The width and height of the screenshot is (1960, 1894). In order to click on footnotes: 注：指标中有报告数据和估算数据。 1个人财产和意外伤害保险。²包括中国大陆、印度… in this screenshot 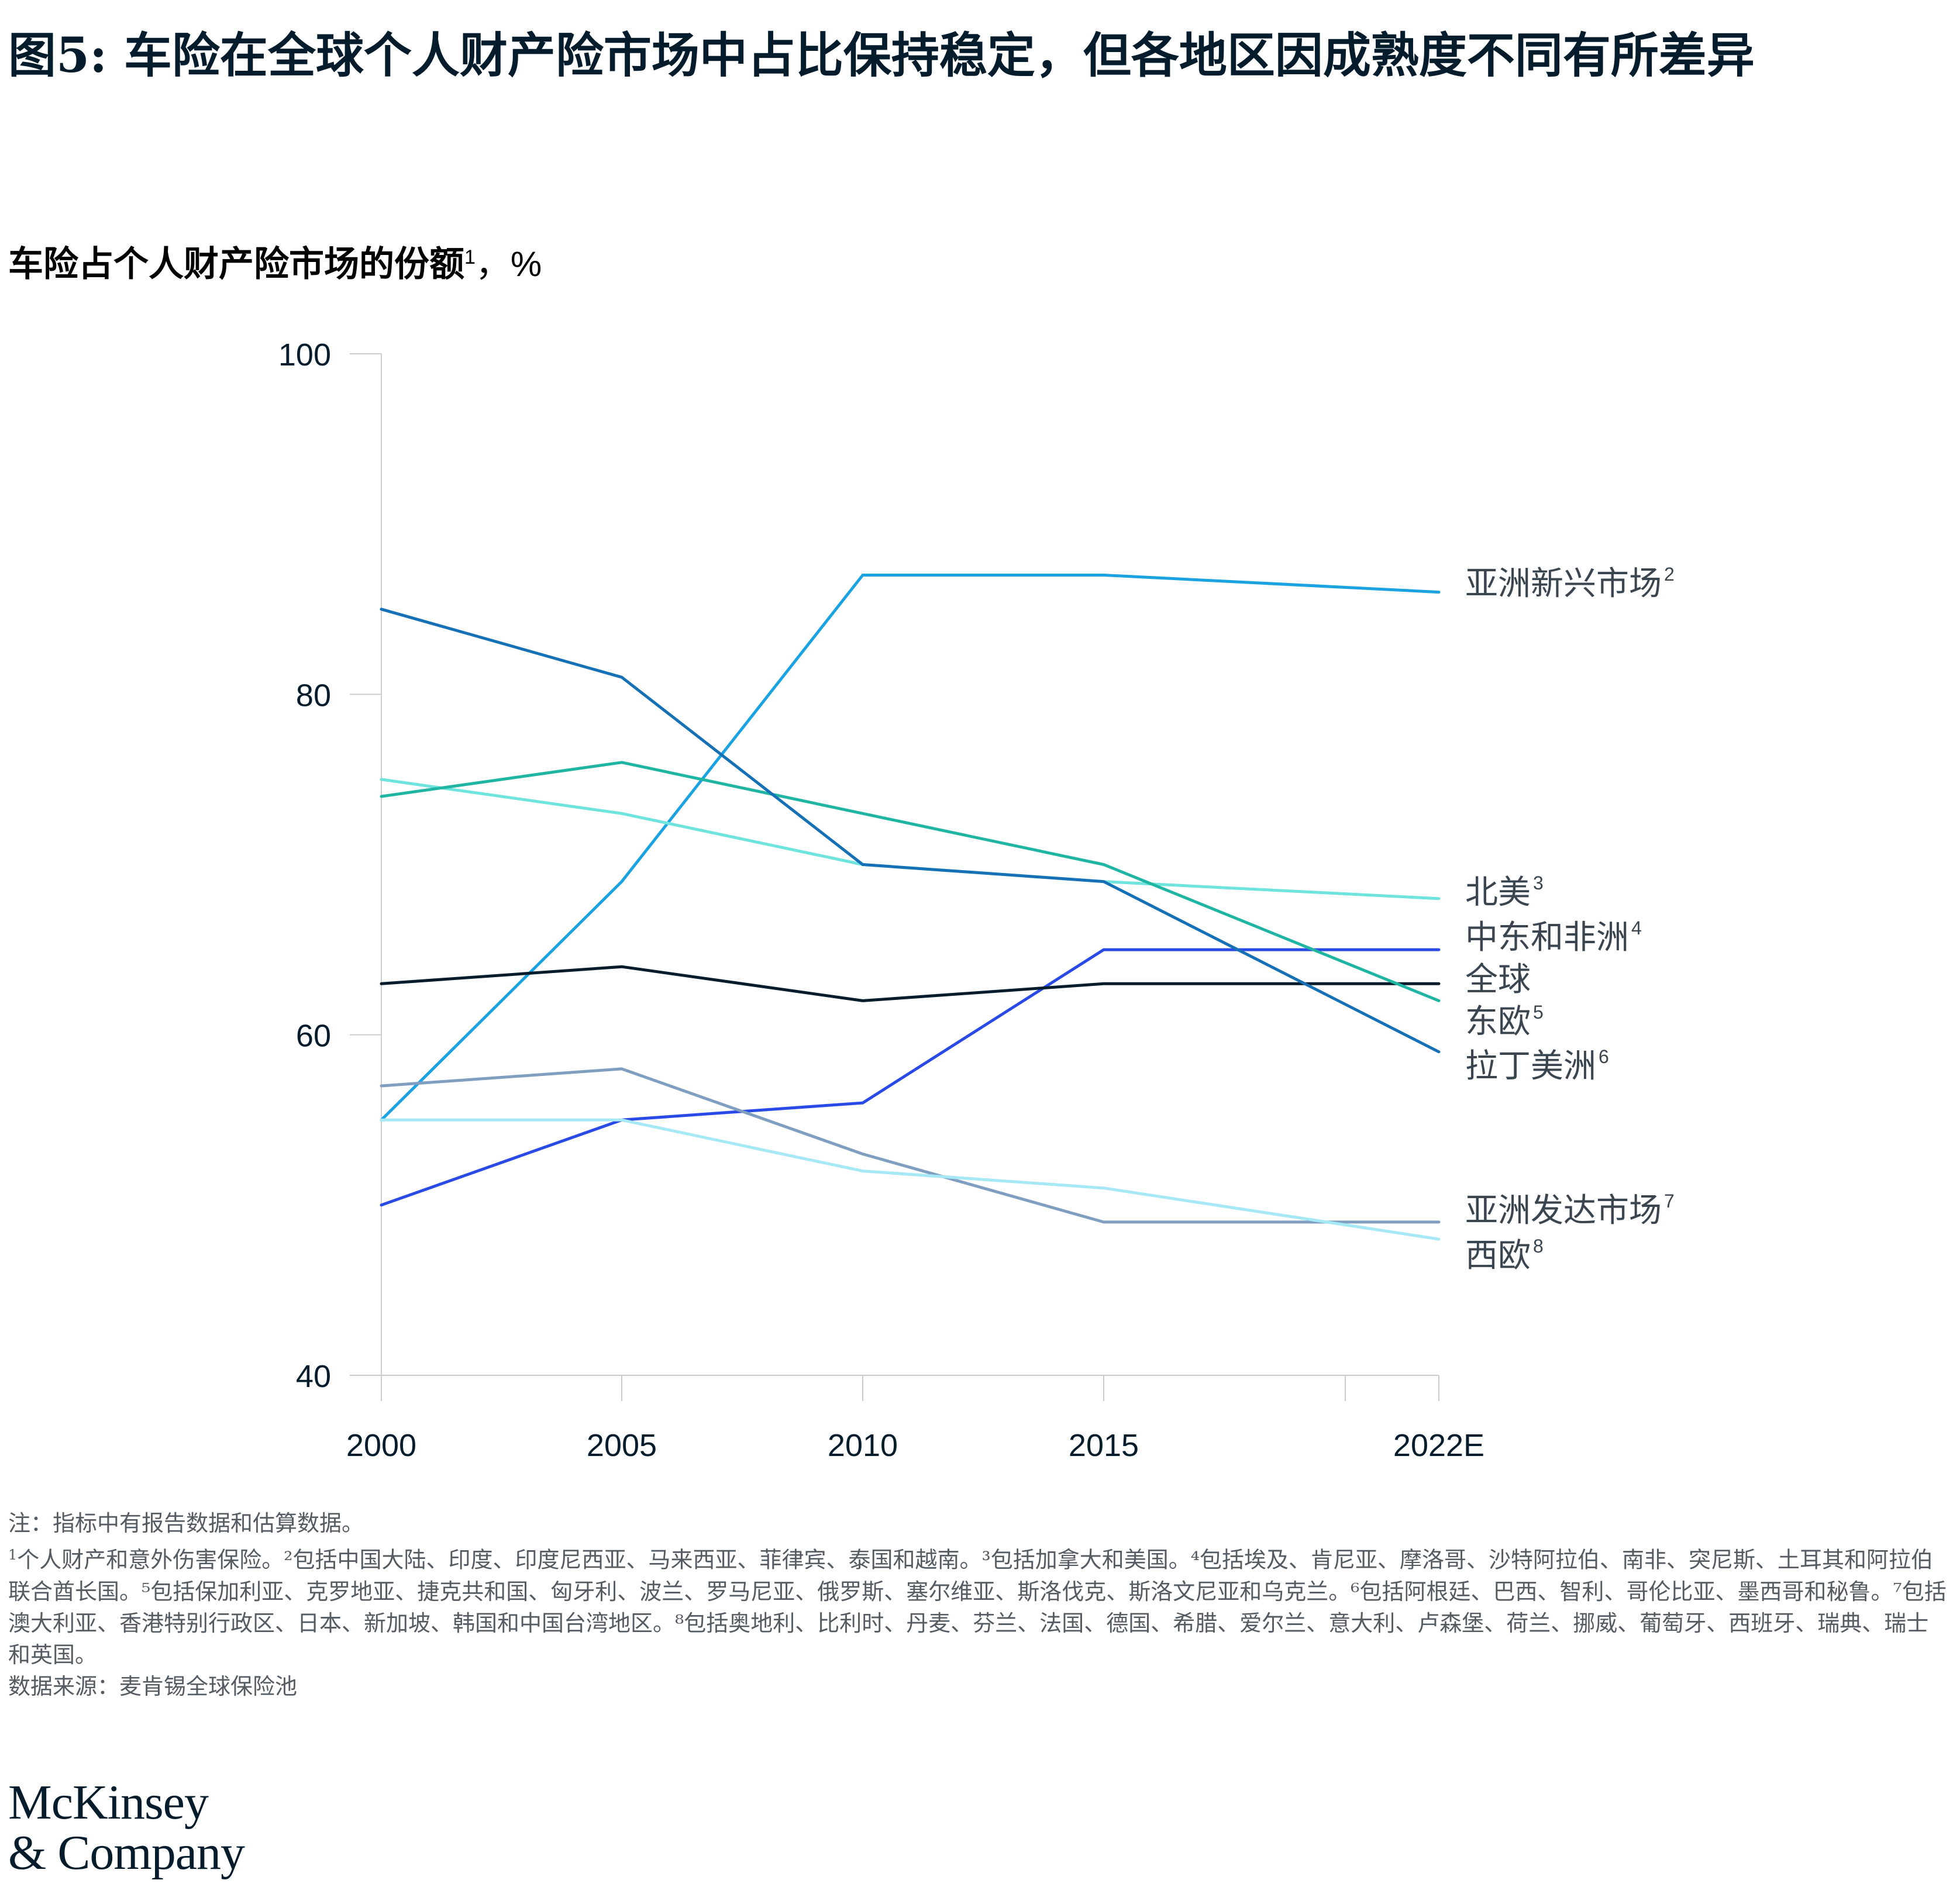, I will do `click(979, 1605)`.